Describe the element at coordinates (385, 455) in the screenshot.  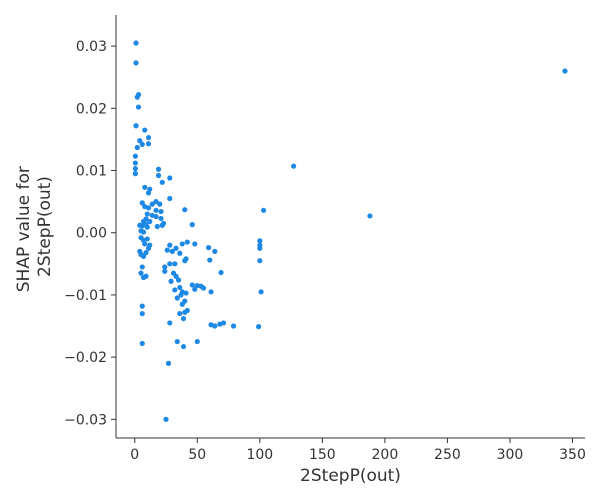
I see `x-tick-label: 200` at that location.